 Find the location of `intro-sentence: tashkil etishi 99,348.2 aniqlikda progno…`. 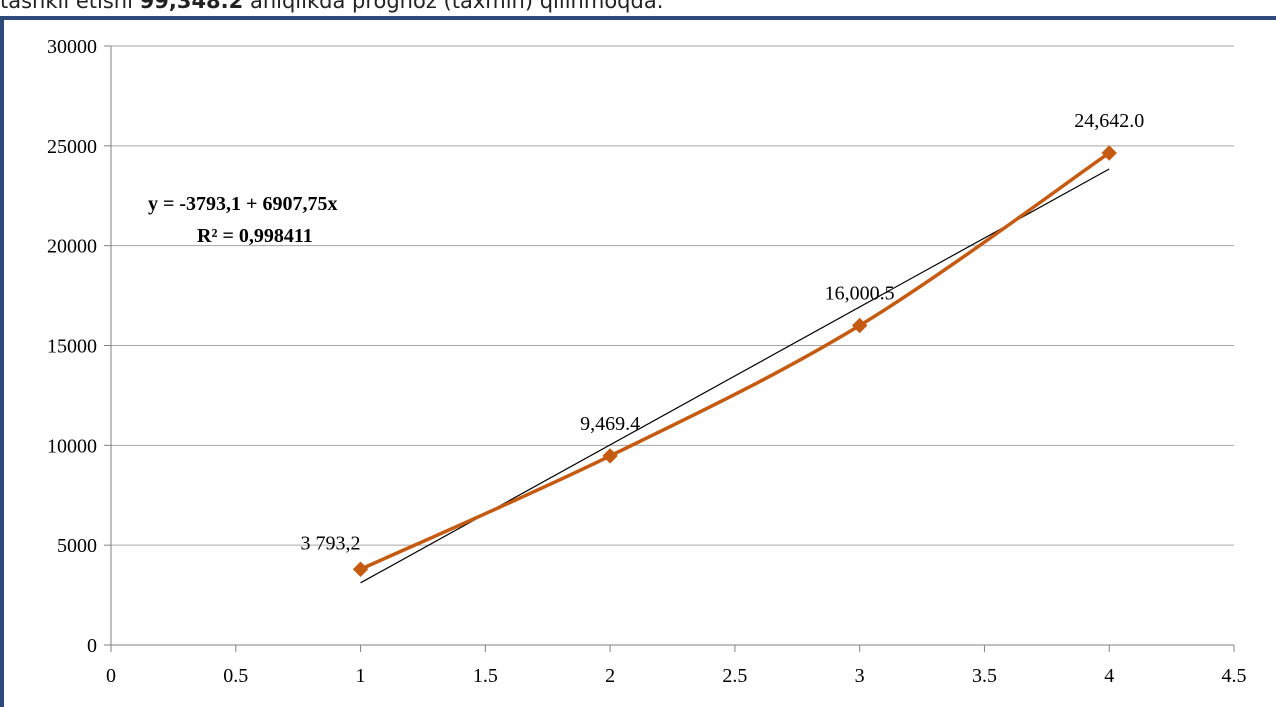

intro-sentence: tashkil etishi 99,348.2 aniqlikda progno… is located at coordinates (638, 7).